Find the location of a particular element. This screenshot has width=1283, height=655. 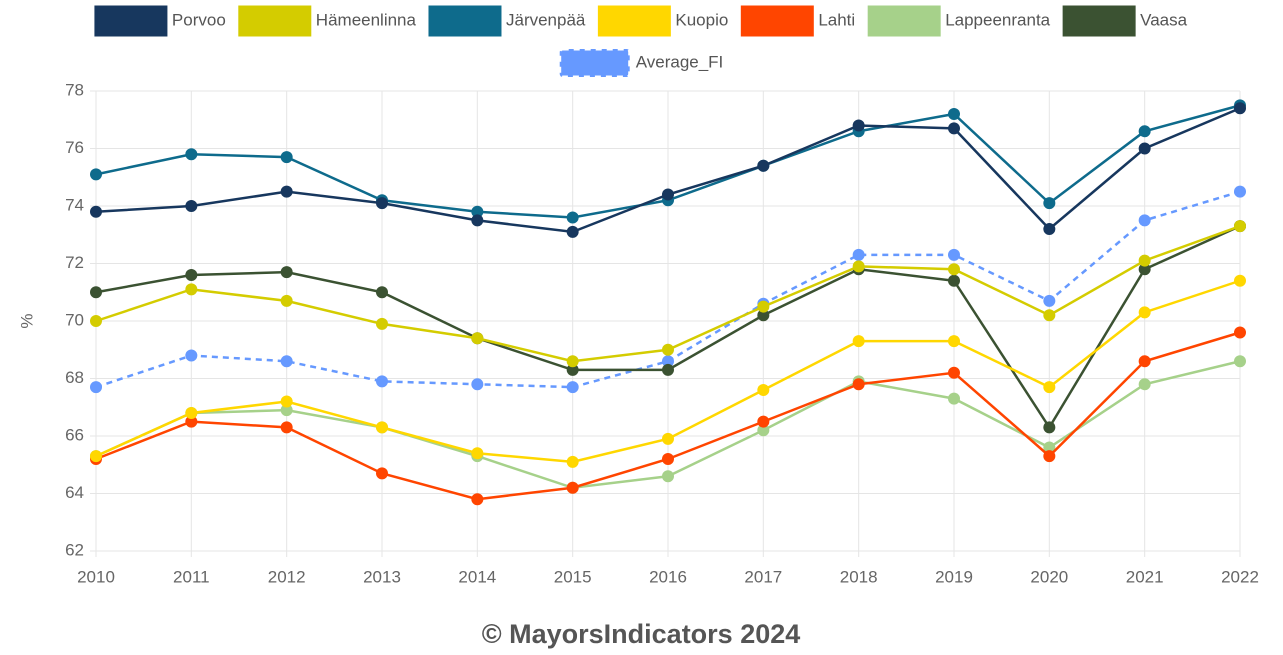

x-tick-label: 2017 is located at coordinates (763, 576).